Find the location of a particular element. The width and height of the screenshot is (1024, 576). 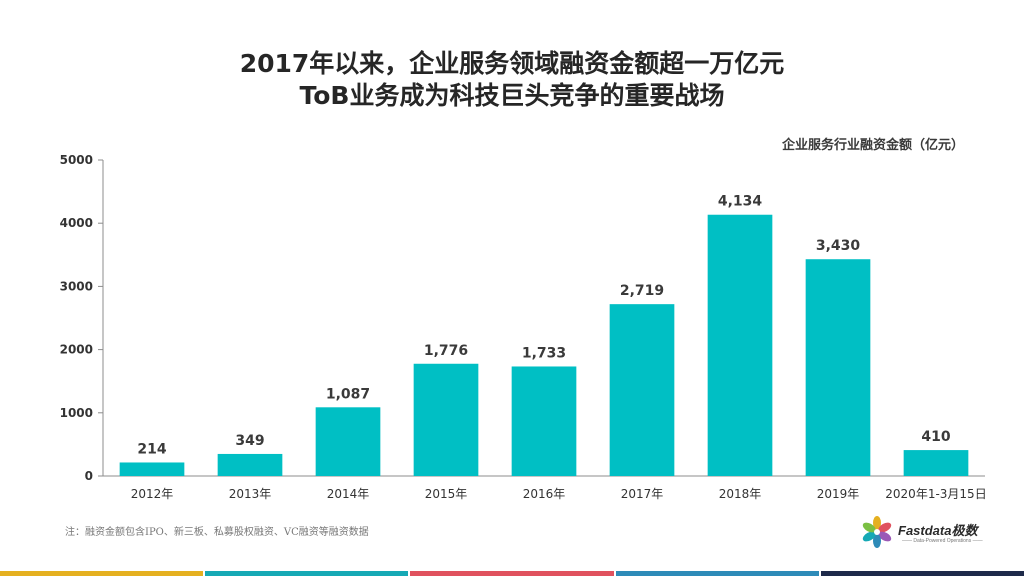

data-label: 410 is located at coordinates (935, 437).